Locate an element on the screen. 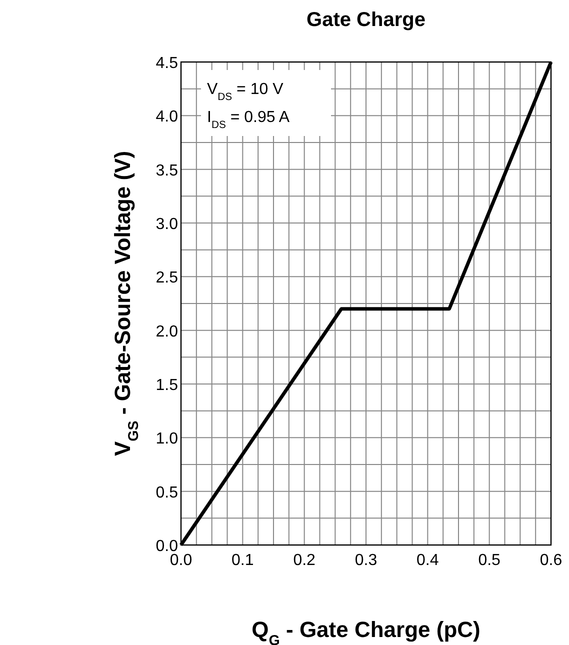 The image size is (569, 645). y-tick-label: 4.0 is located at coordinates (167, 117).